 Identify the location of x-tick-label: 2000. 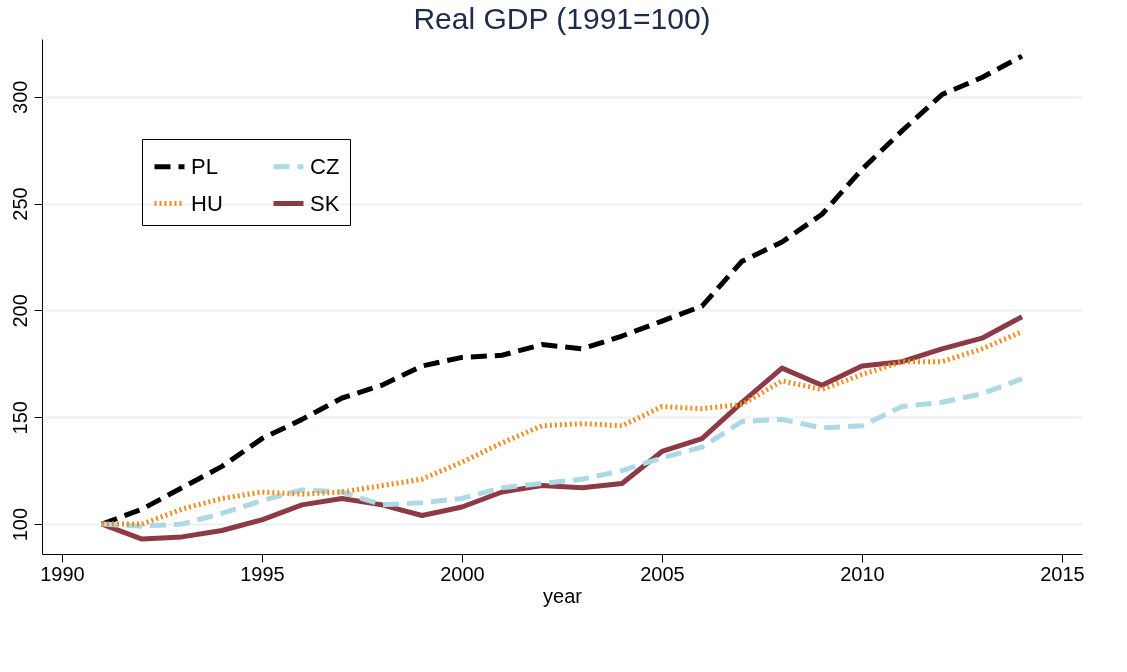
(462, 573).